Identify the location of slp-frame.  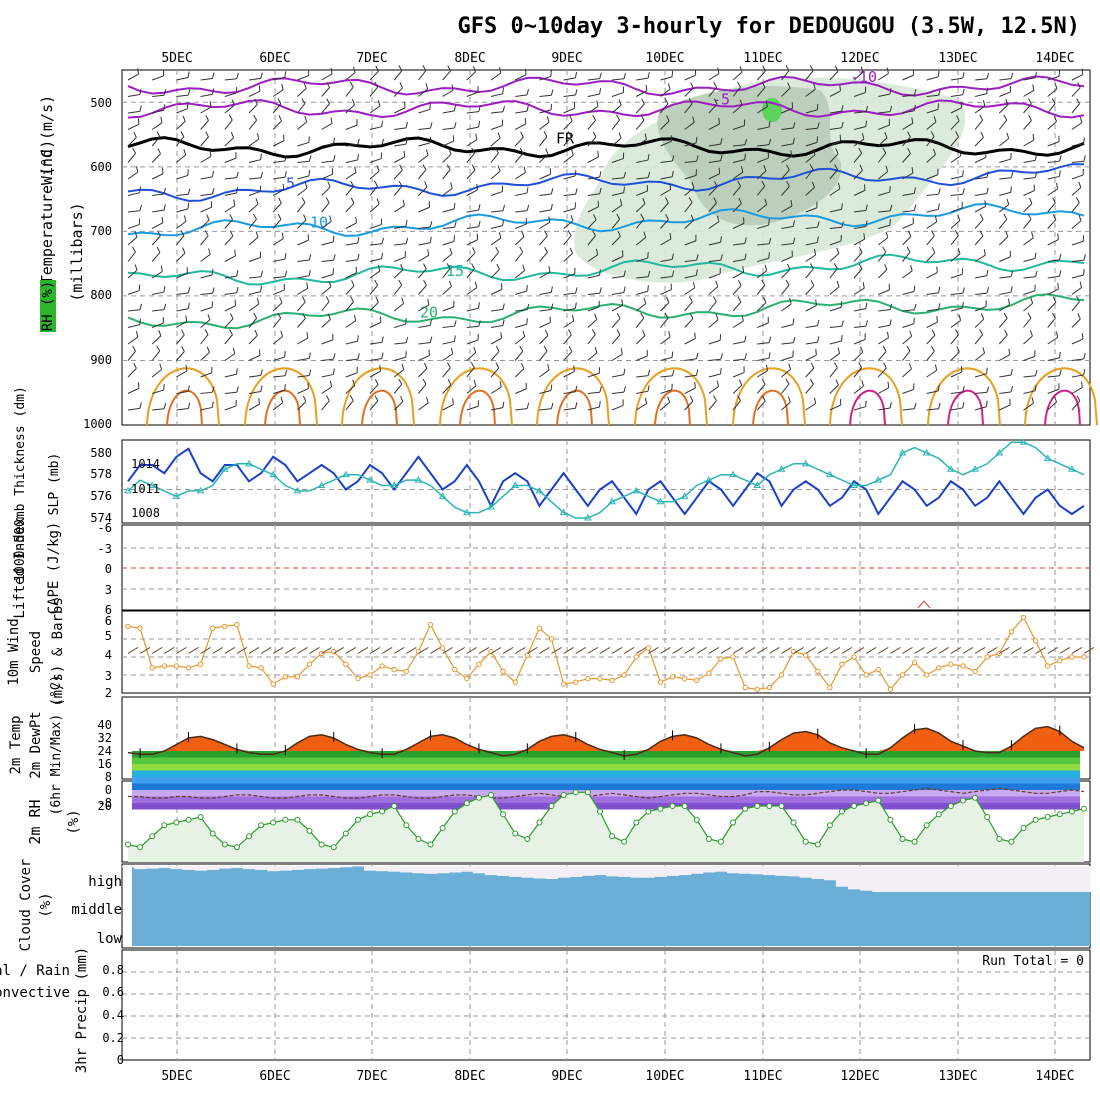
(606, 481).